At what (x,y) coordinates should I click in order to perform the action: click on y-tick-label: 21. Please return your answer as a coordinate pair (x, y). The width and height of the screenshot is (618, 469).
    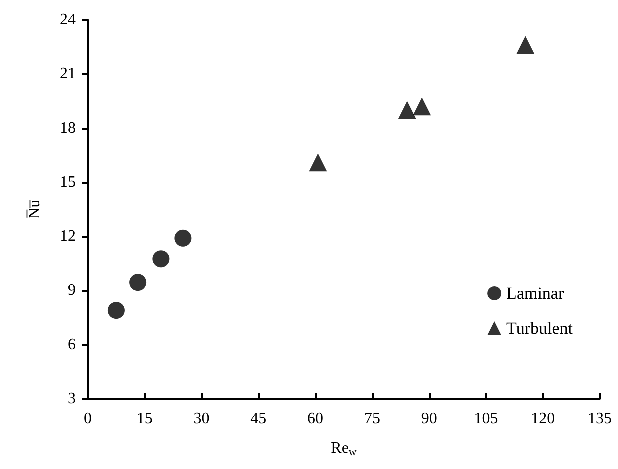
    Looking at the image, I should click on (68, 74).